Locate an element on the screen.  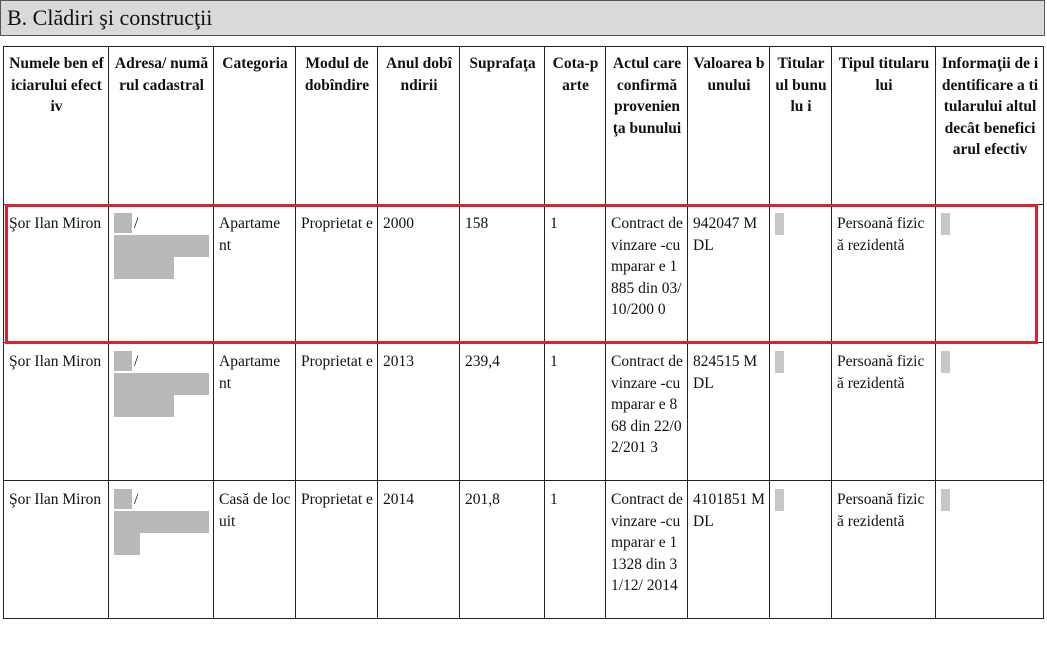
cell-area: 158 is located at coordinates (502, 273).